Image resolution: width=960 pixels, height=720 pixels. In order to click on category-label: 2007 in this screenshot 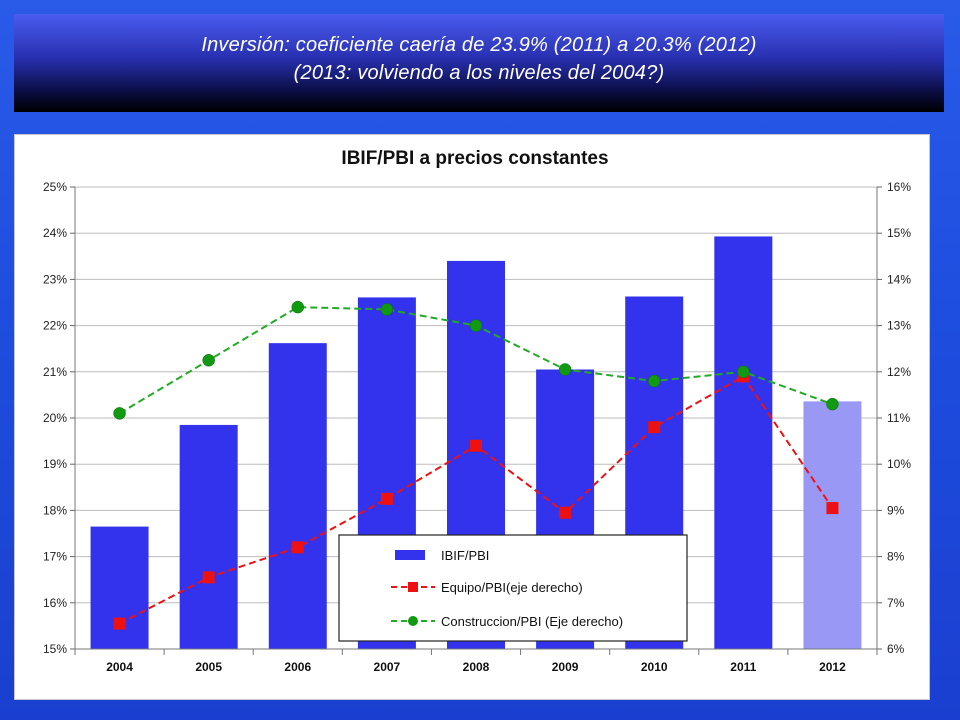, I will do `click(387, 667)`.